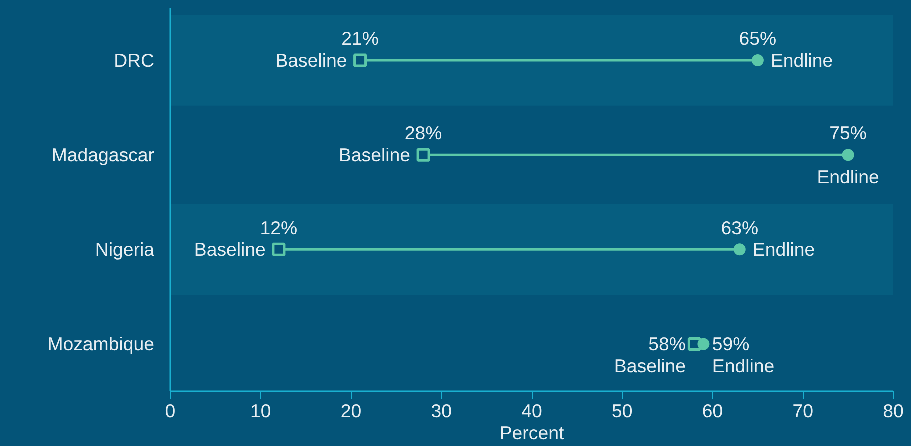 This screenshot has width=911, height=446. I want to click on data-label: 63%, so click(740, 227).